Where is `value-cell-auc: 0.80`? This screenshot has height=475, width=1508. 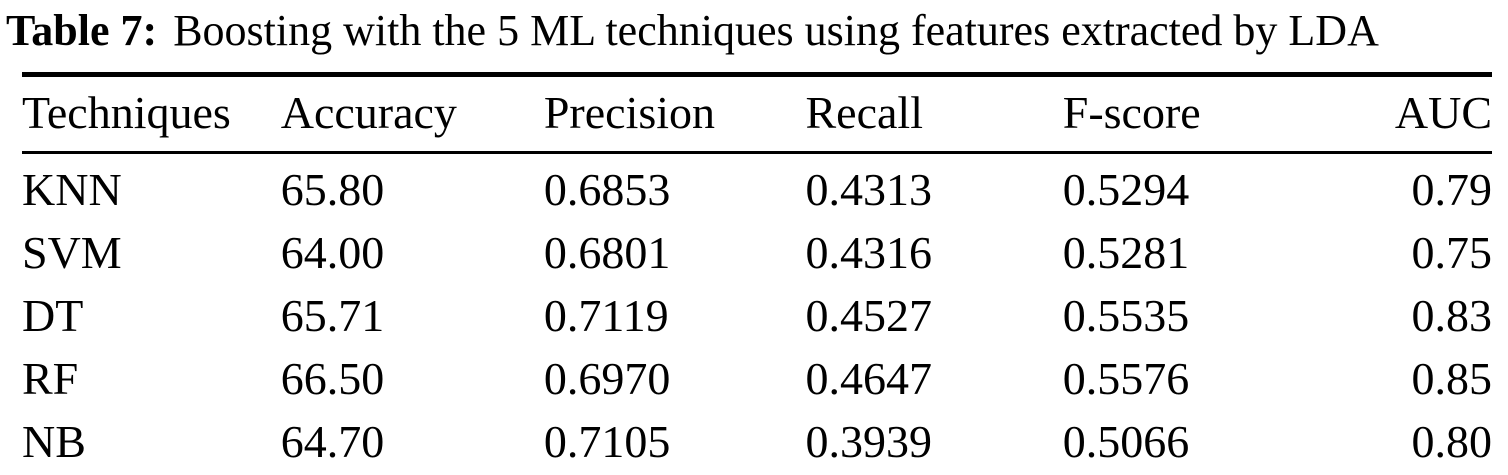
value-cell-auc: 0.80 is located at coordinates (1452, 441).